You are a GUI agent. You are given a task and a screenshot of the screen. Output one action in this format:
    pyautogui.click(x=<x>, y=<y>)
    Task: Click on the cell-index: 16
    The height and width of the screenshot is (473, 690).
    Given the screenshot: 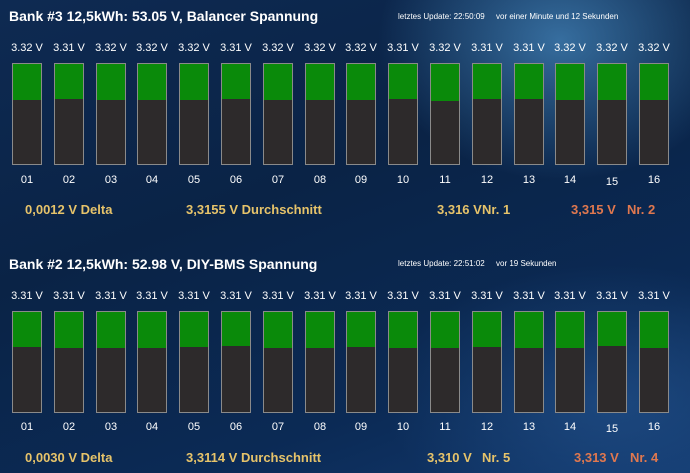 What is the action you would take?
    pyautogui.click(x=654, y=427)
    